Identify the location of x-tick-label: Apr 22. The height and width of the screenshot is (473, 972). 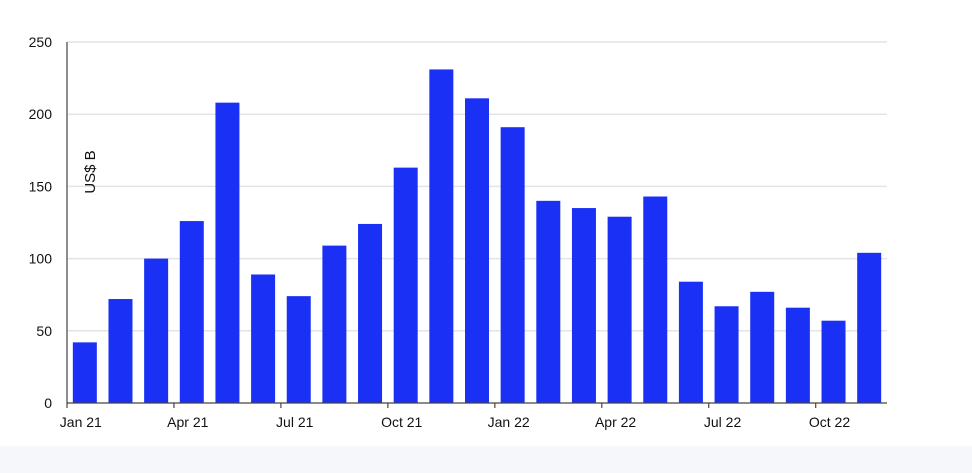
(615, 422).